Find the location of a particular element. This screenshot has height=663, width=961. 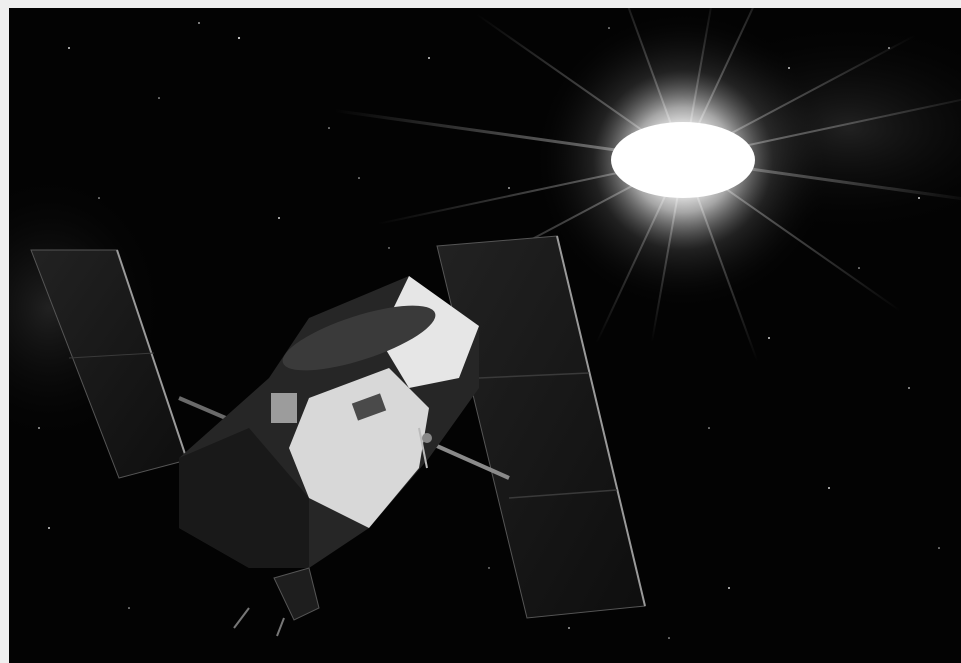

sun-core is located at coordinates (683, 160).